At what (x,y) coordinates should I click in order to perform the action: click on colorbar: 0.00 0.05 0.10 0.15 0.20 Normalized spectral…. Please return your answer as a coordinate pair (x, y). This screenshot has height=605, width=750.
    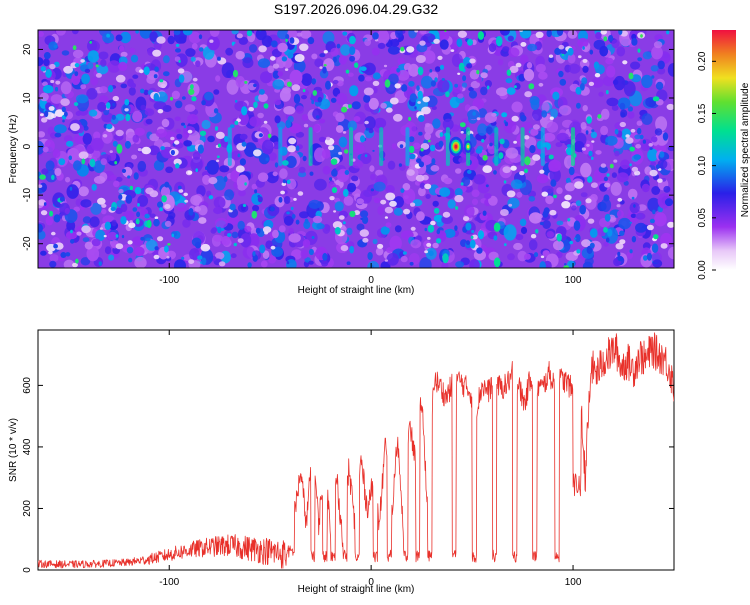
    Looking at the image, I should click on (723, 155).